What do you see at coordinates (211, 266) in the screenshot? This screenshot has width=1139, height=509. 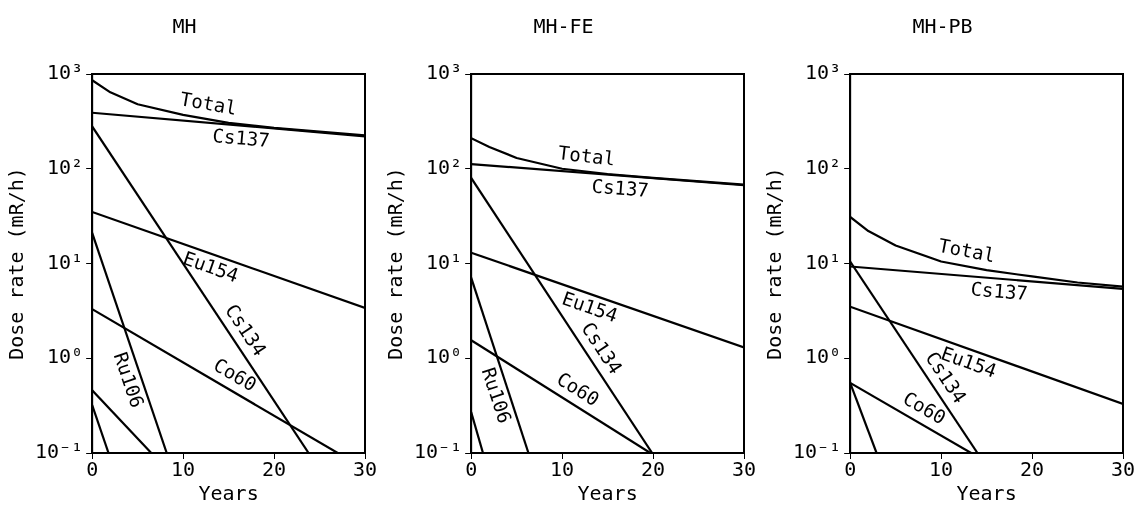 I see `text: Eu154` at bounding box center [211, 266].